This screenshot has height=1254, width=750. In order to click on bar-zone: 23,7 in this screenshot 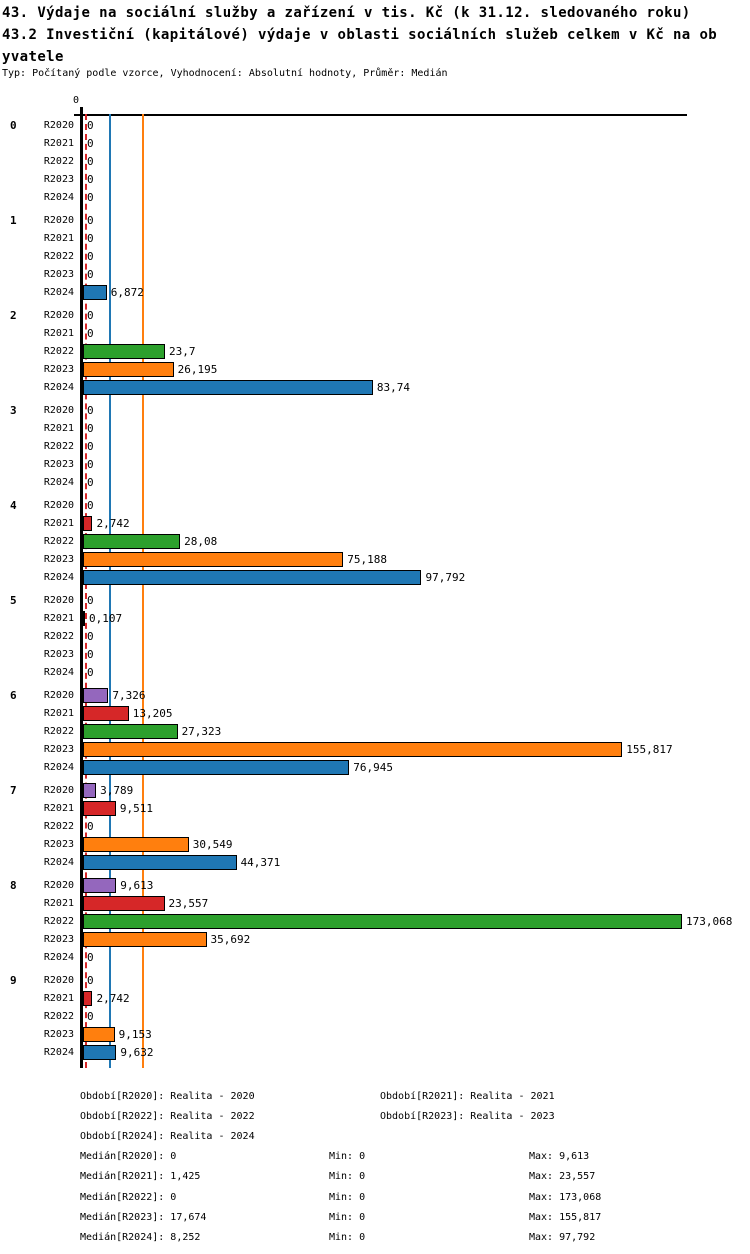, I will do `click(139, 351)`.